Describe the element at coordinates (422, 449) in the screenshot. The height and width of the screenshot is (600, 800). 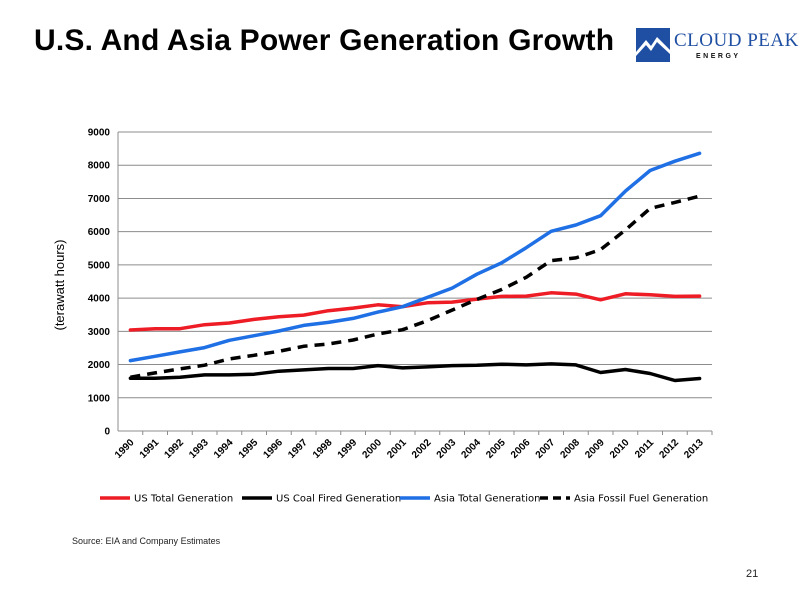
I see `x-tick-label: 2002` at that location.